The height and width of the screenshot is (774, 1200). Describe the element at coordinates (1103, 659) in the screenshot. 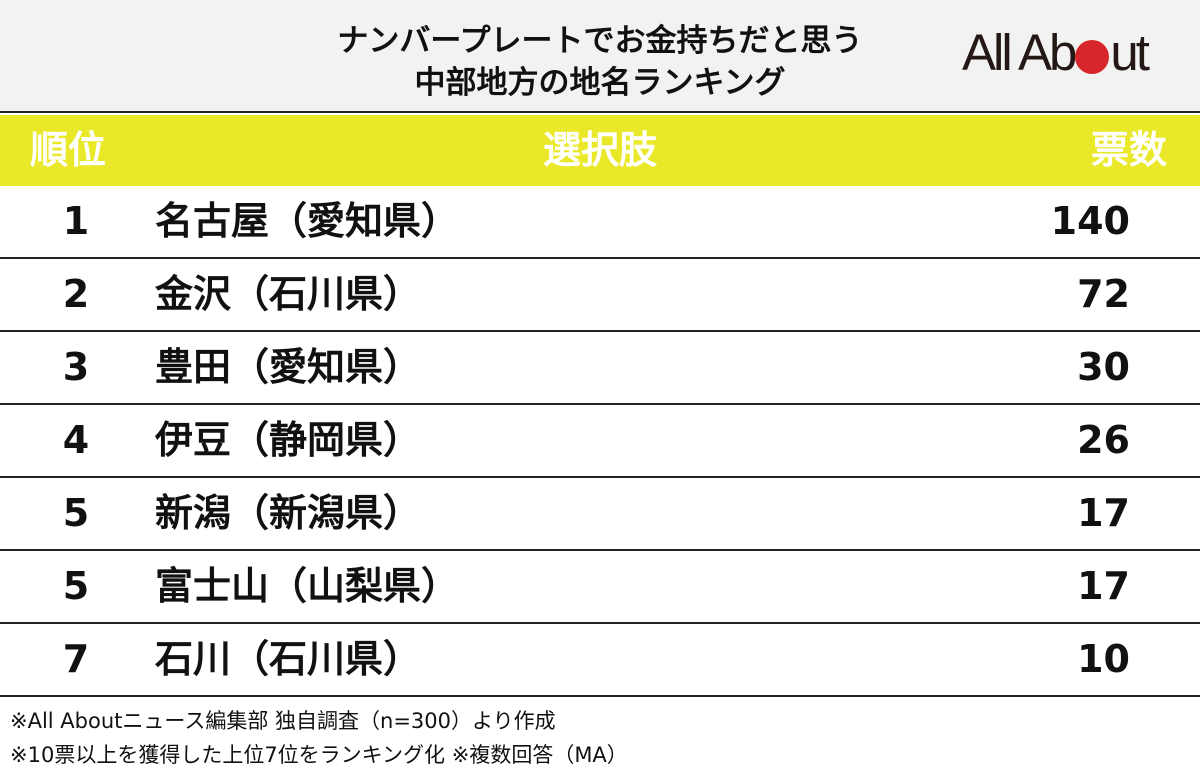

I see `votes-cell: 10` at that location.